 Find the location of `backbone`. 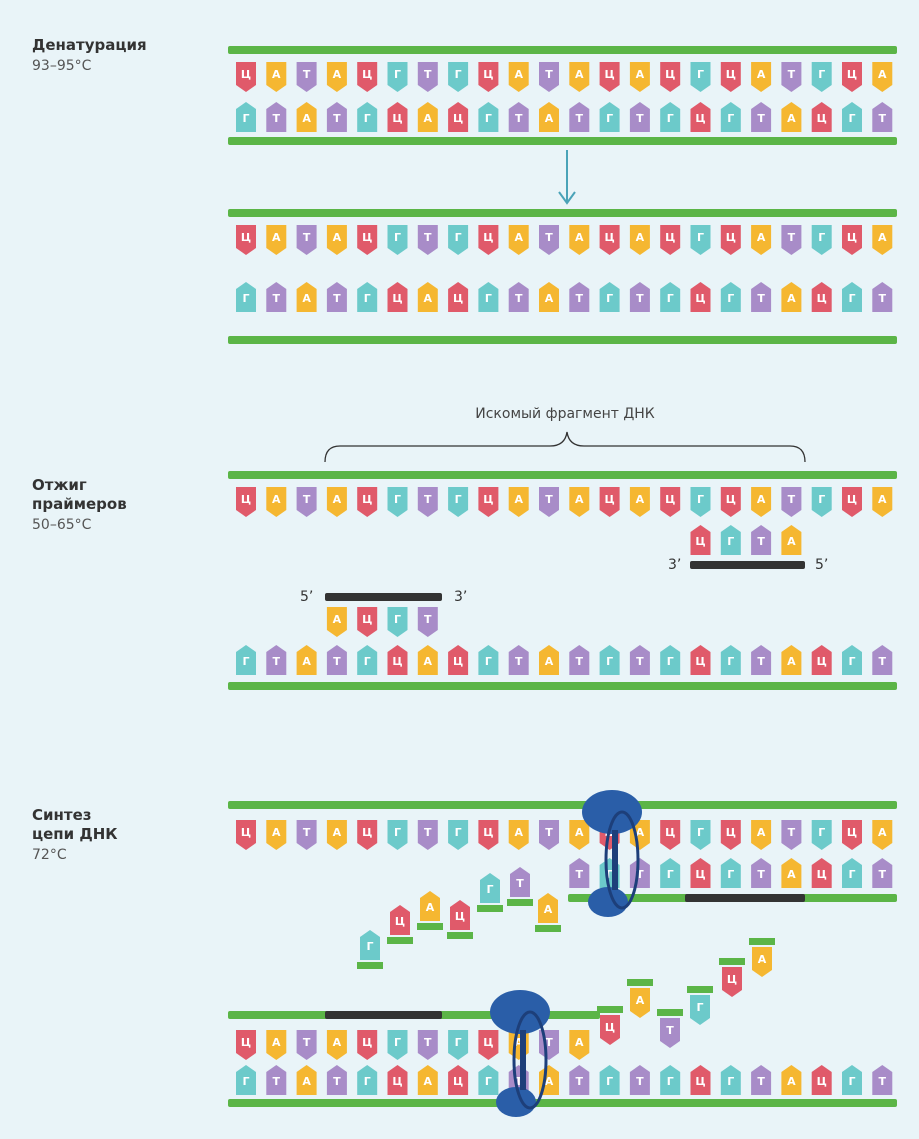

backbone is located at coordinates (747, 565).